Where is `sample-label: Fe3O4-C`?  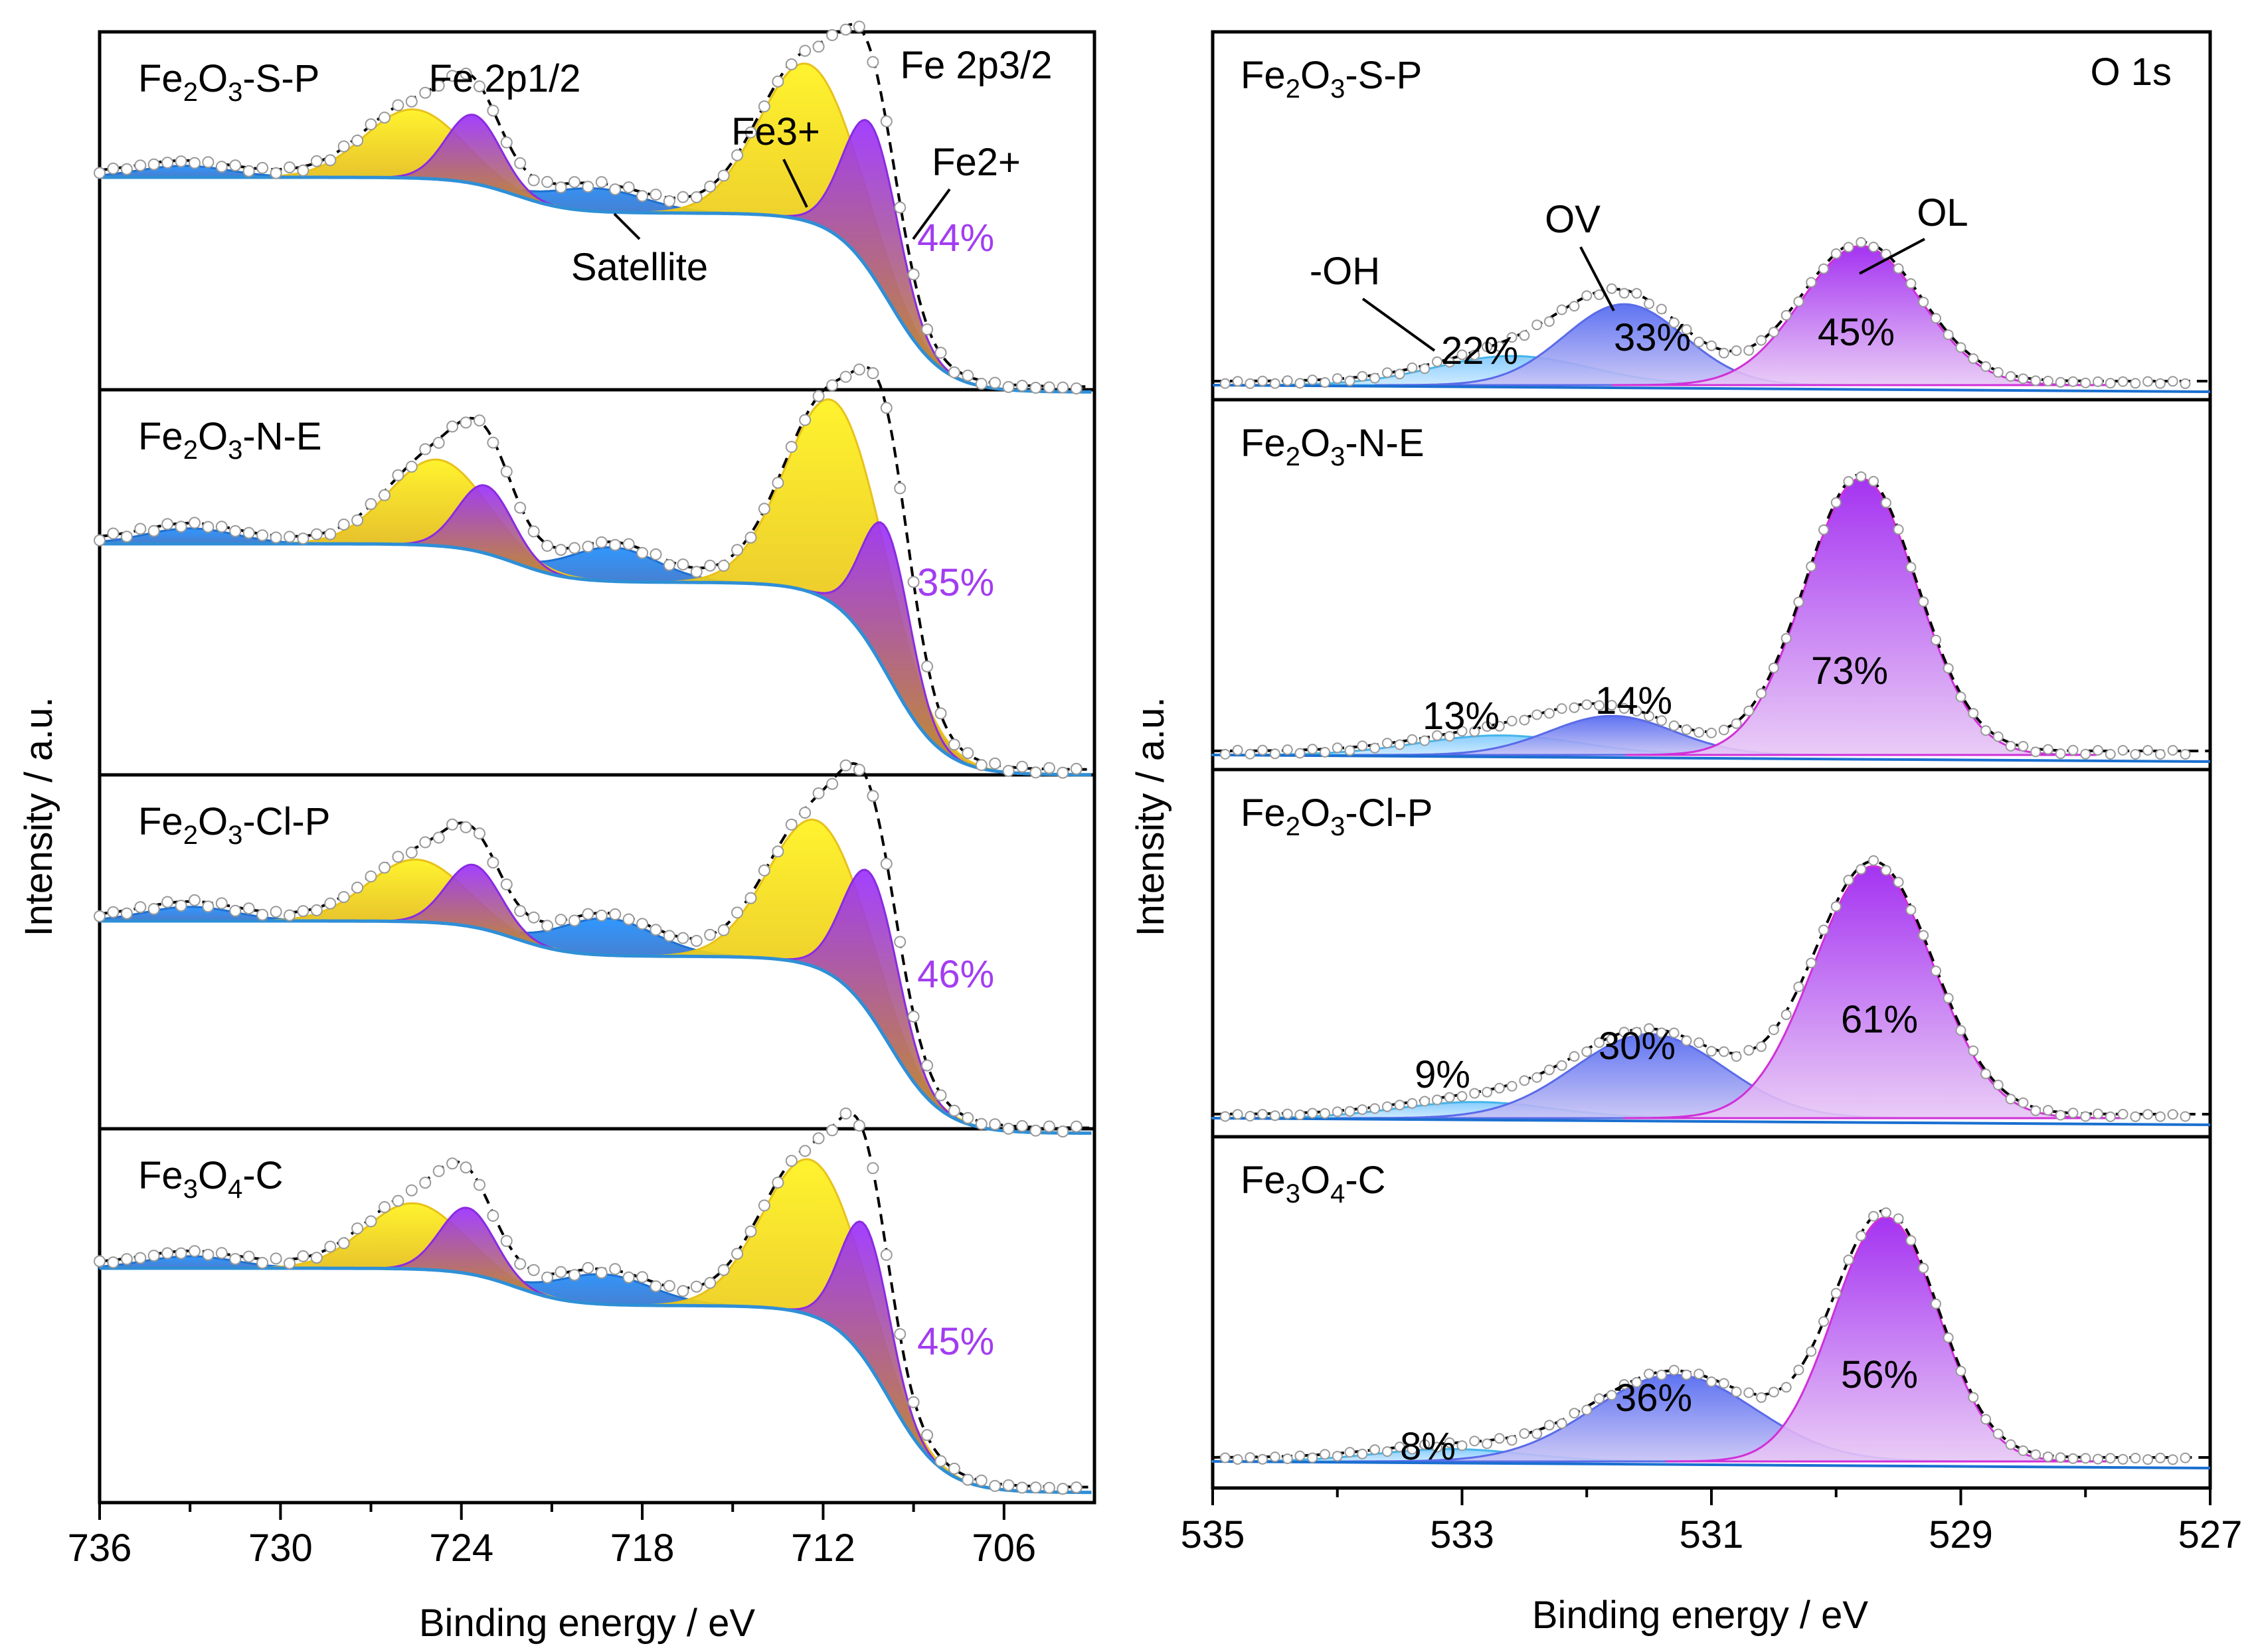 sample-label: Fe3O4-C is located at coordinates (211, 1179).